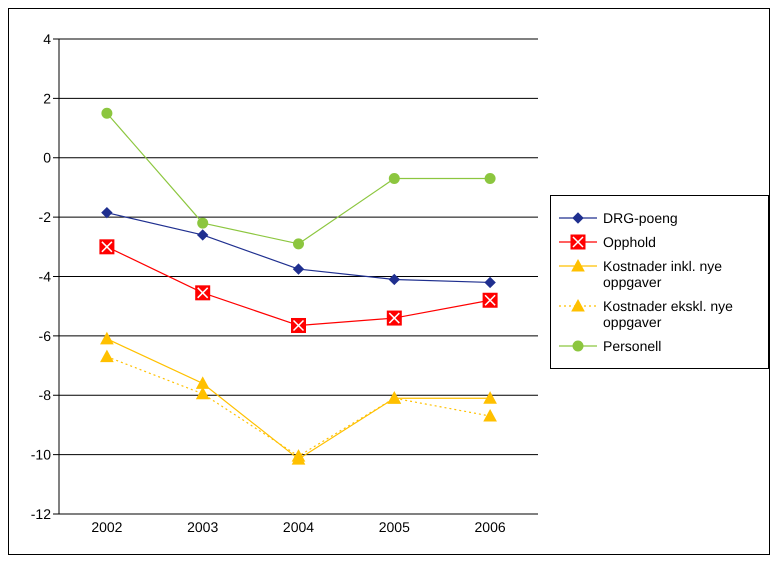 The height and width of the screenshot is (562, 778). I want to click on legend-label: DRG-poeng, so click(640, 218).